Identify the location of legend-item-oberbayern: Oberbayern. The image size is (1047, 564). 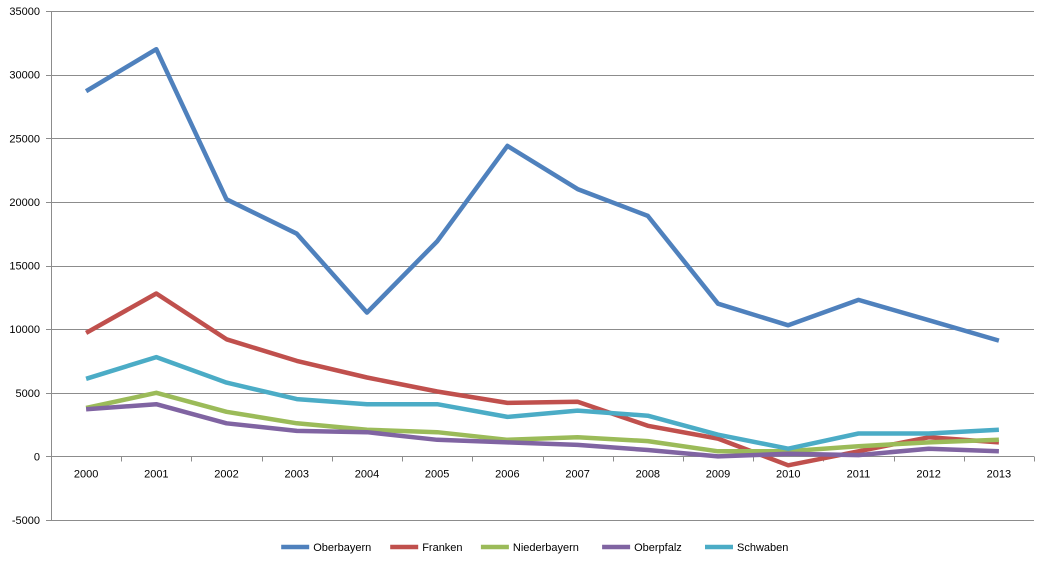
(326, 548).